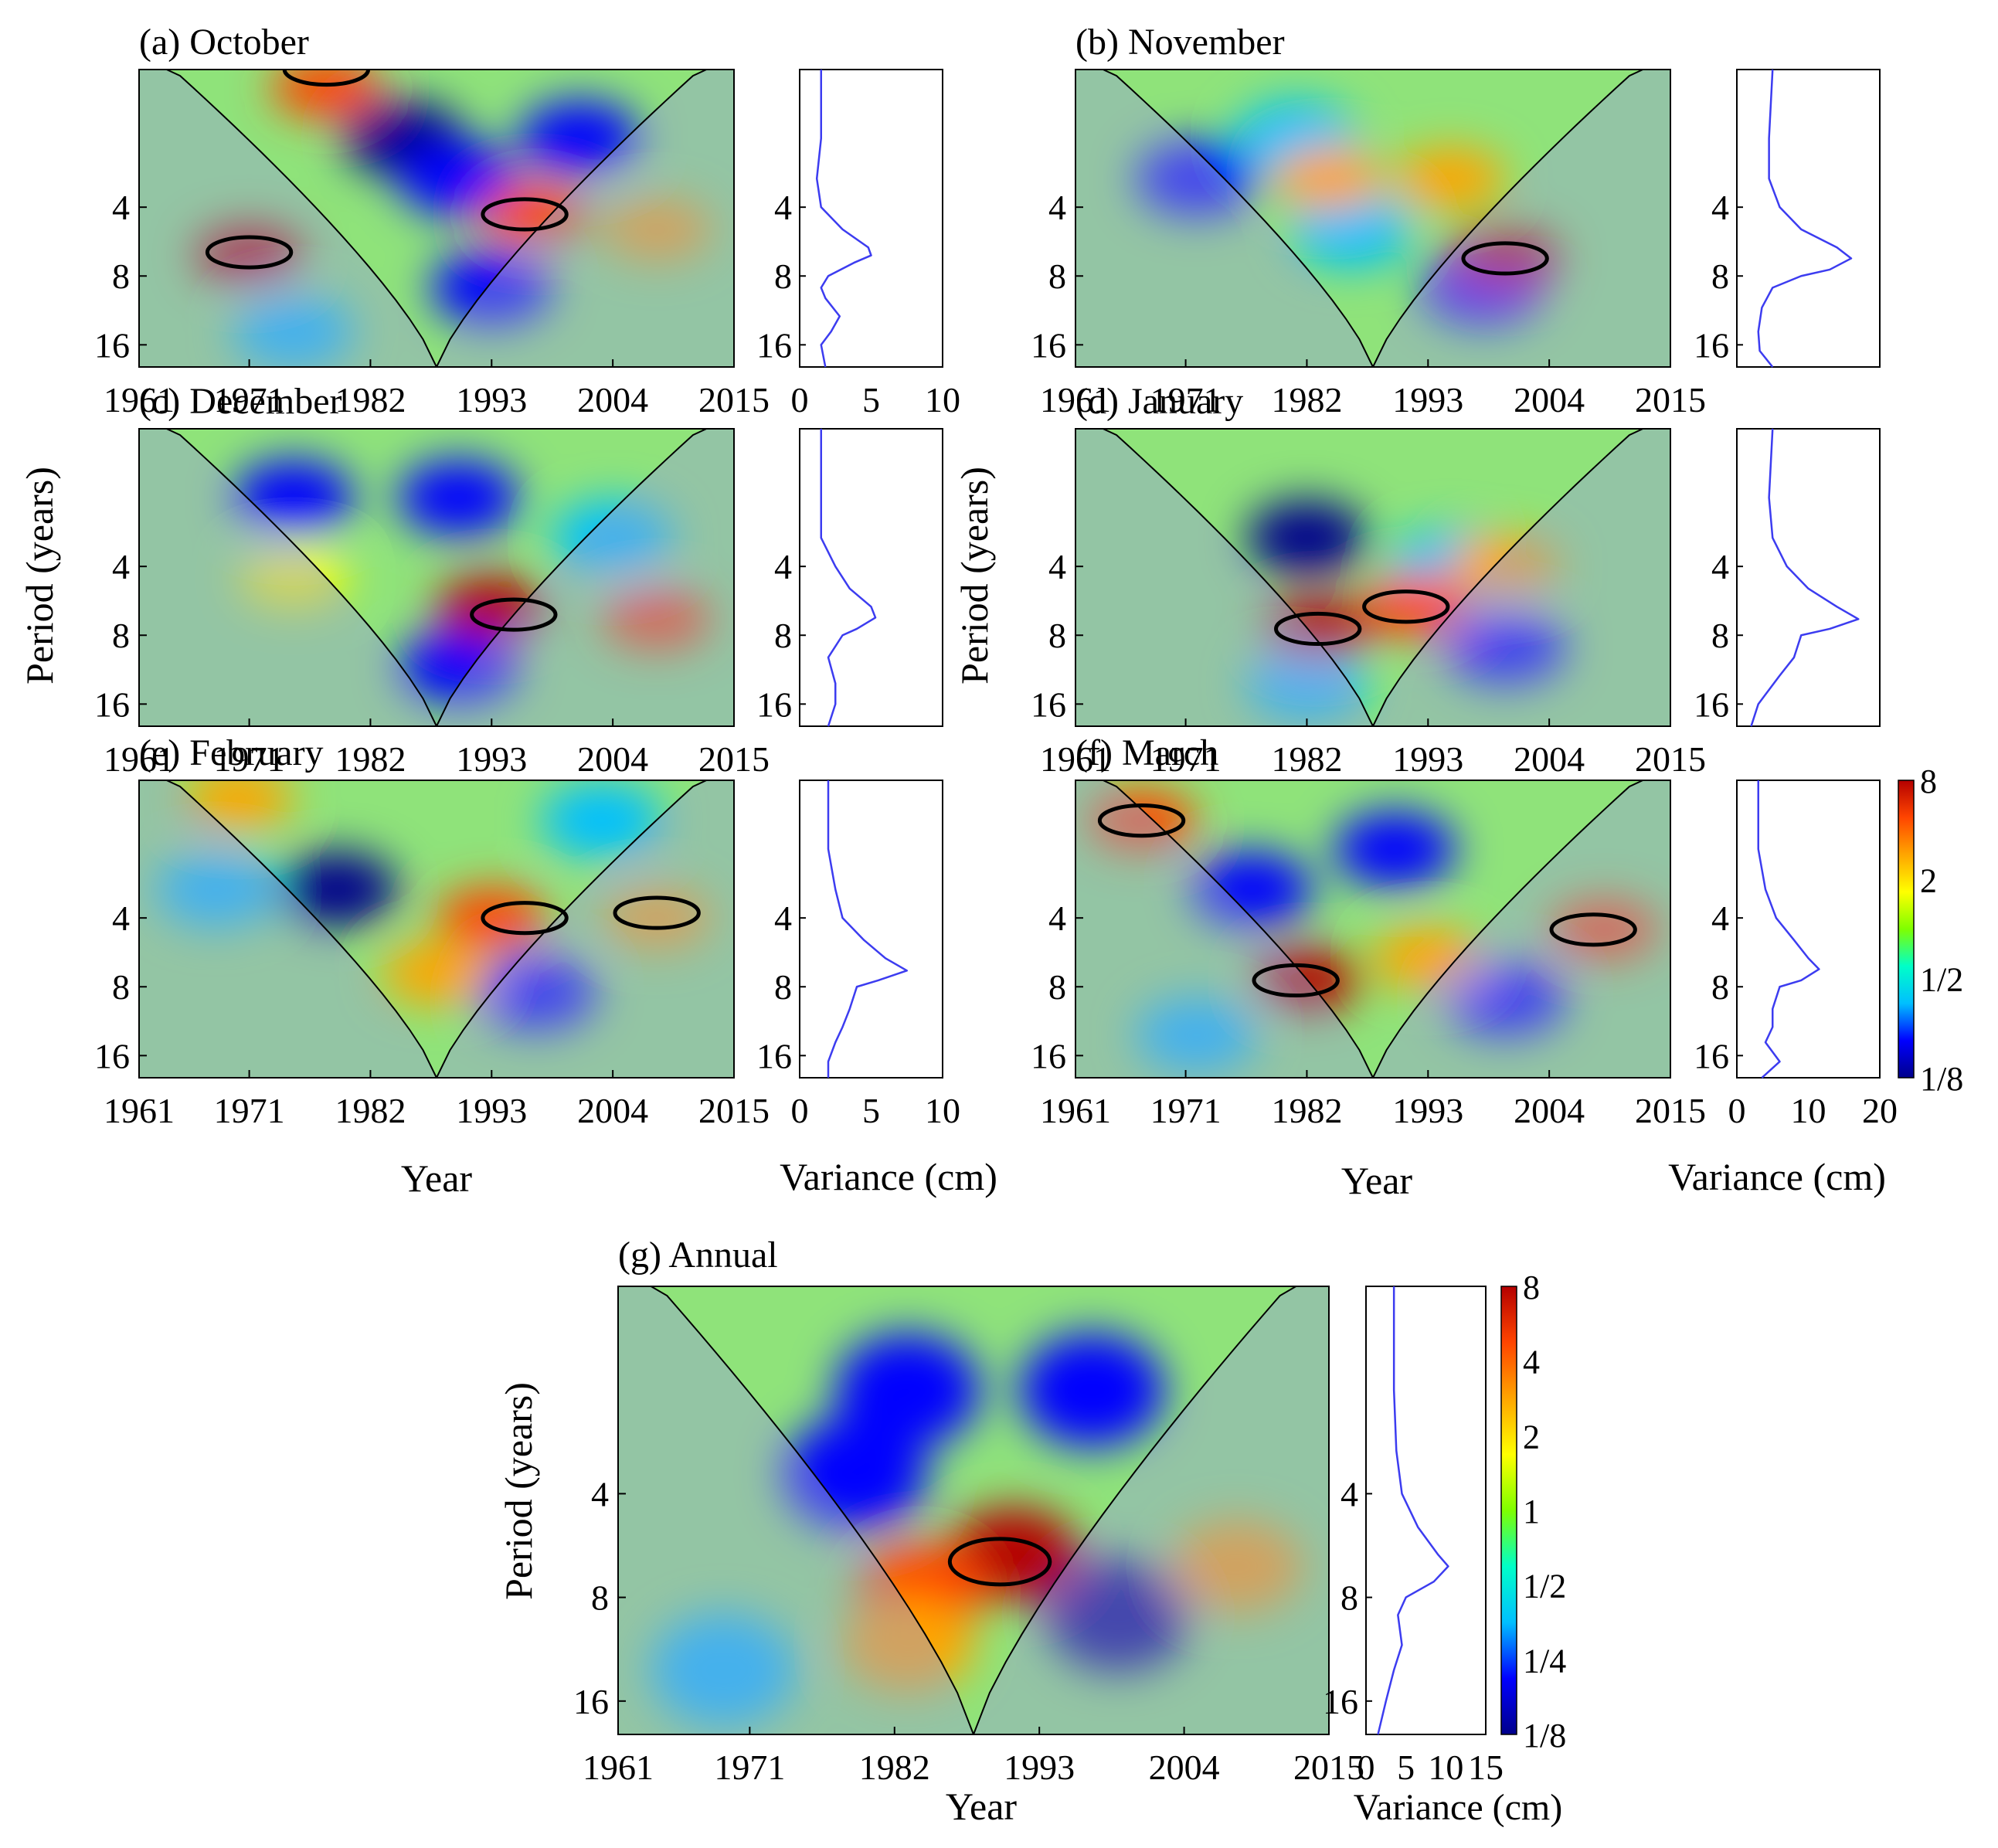 The width and height of the screenshot is (1998, 1848). What do you see at coordinates (1486, 1768) in the screenshot?
I see `variance-tick-label: 15` at bounding box center [1486, 1768].